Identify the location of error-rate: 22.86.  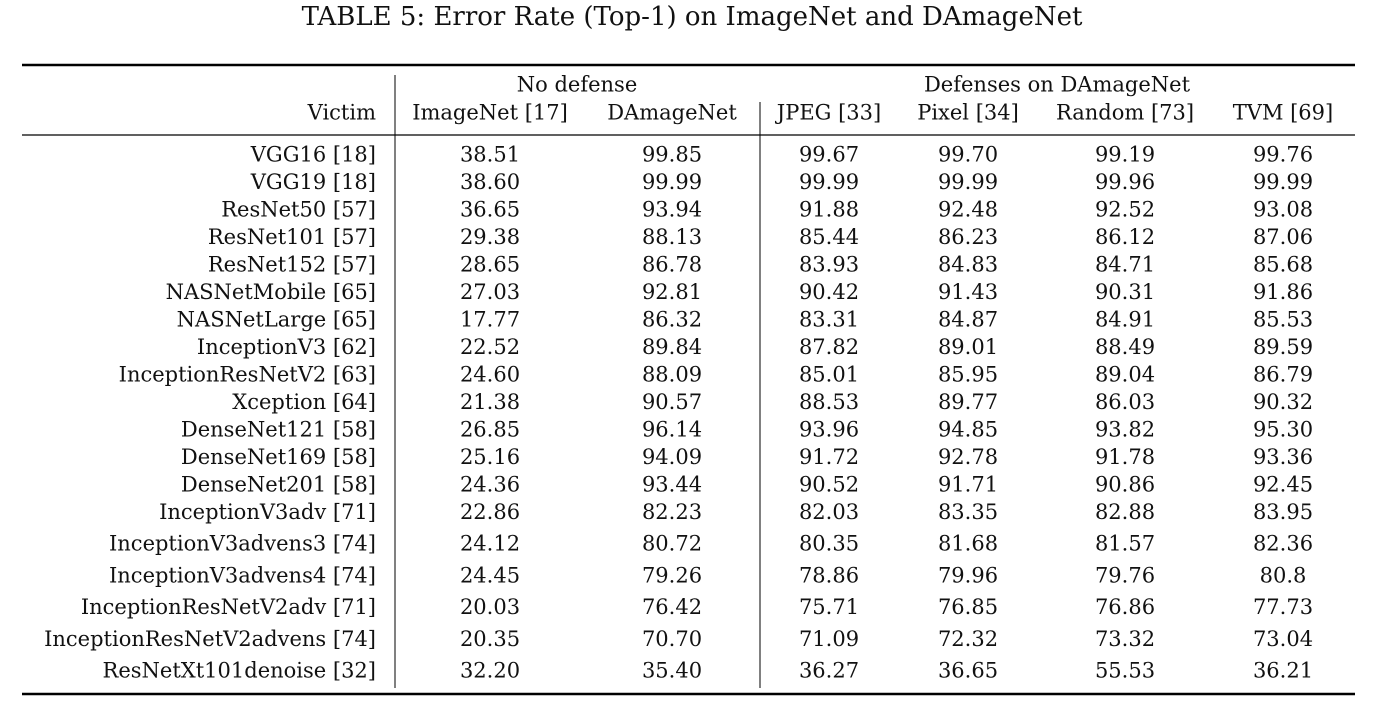
(490, 512).